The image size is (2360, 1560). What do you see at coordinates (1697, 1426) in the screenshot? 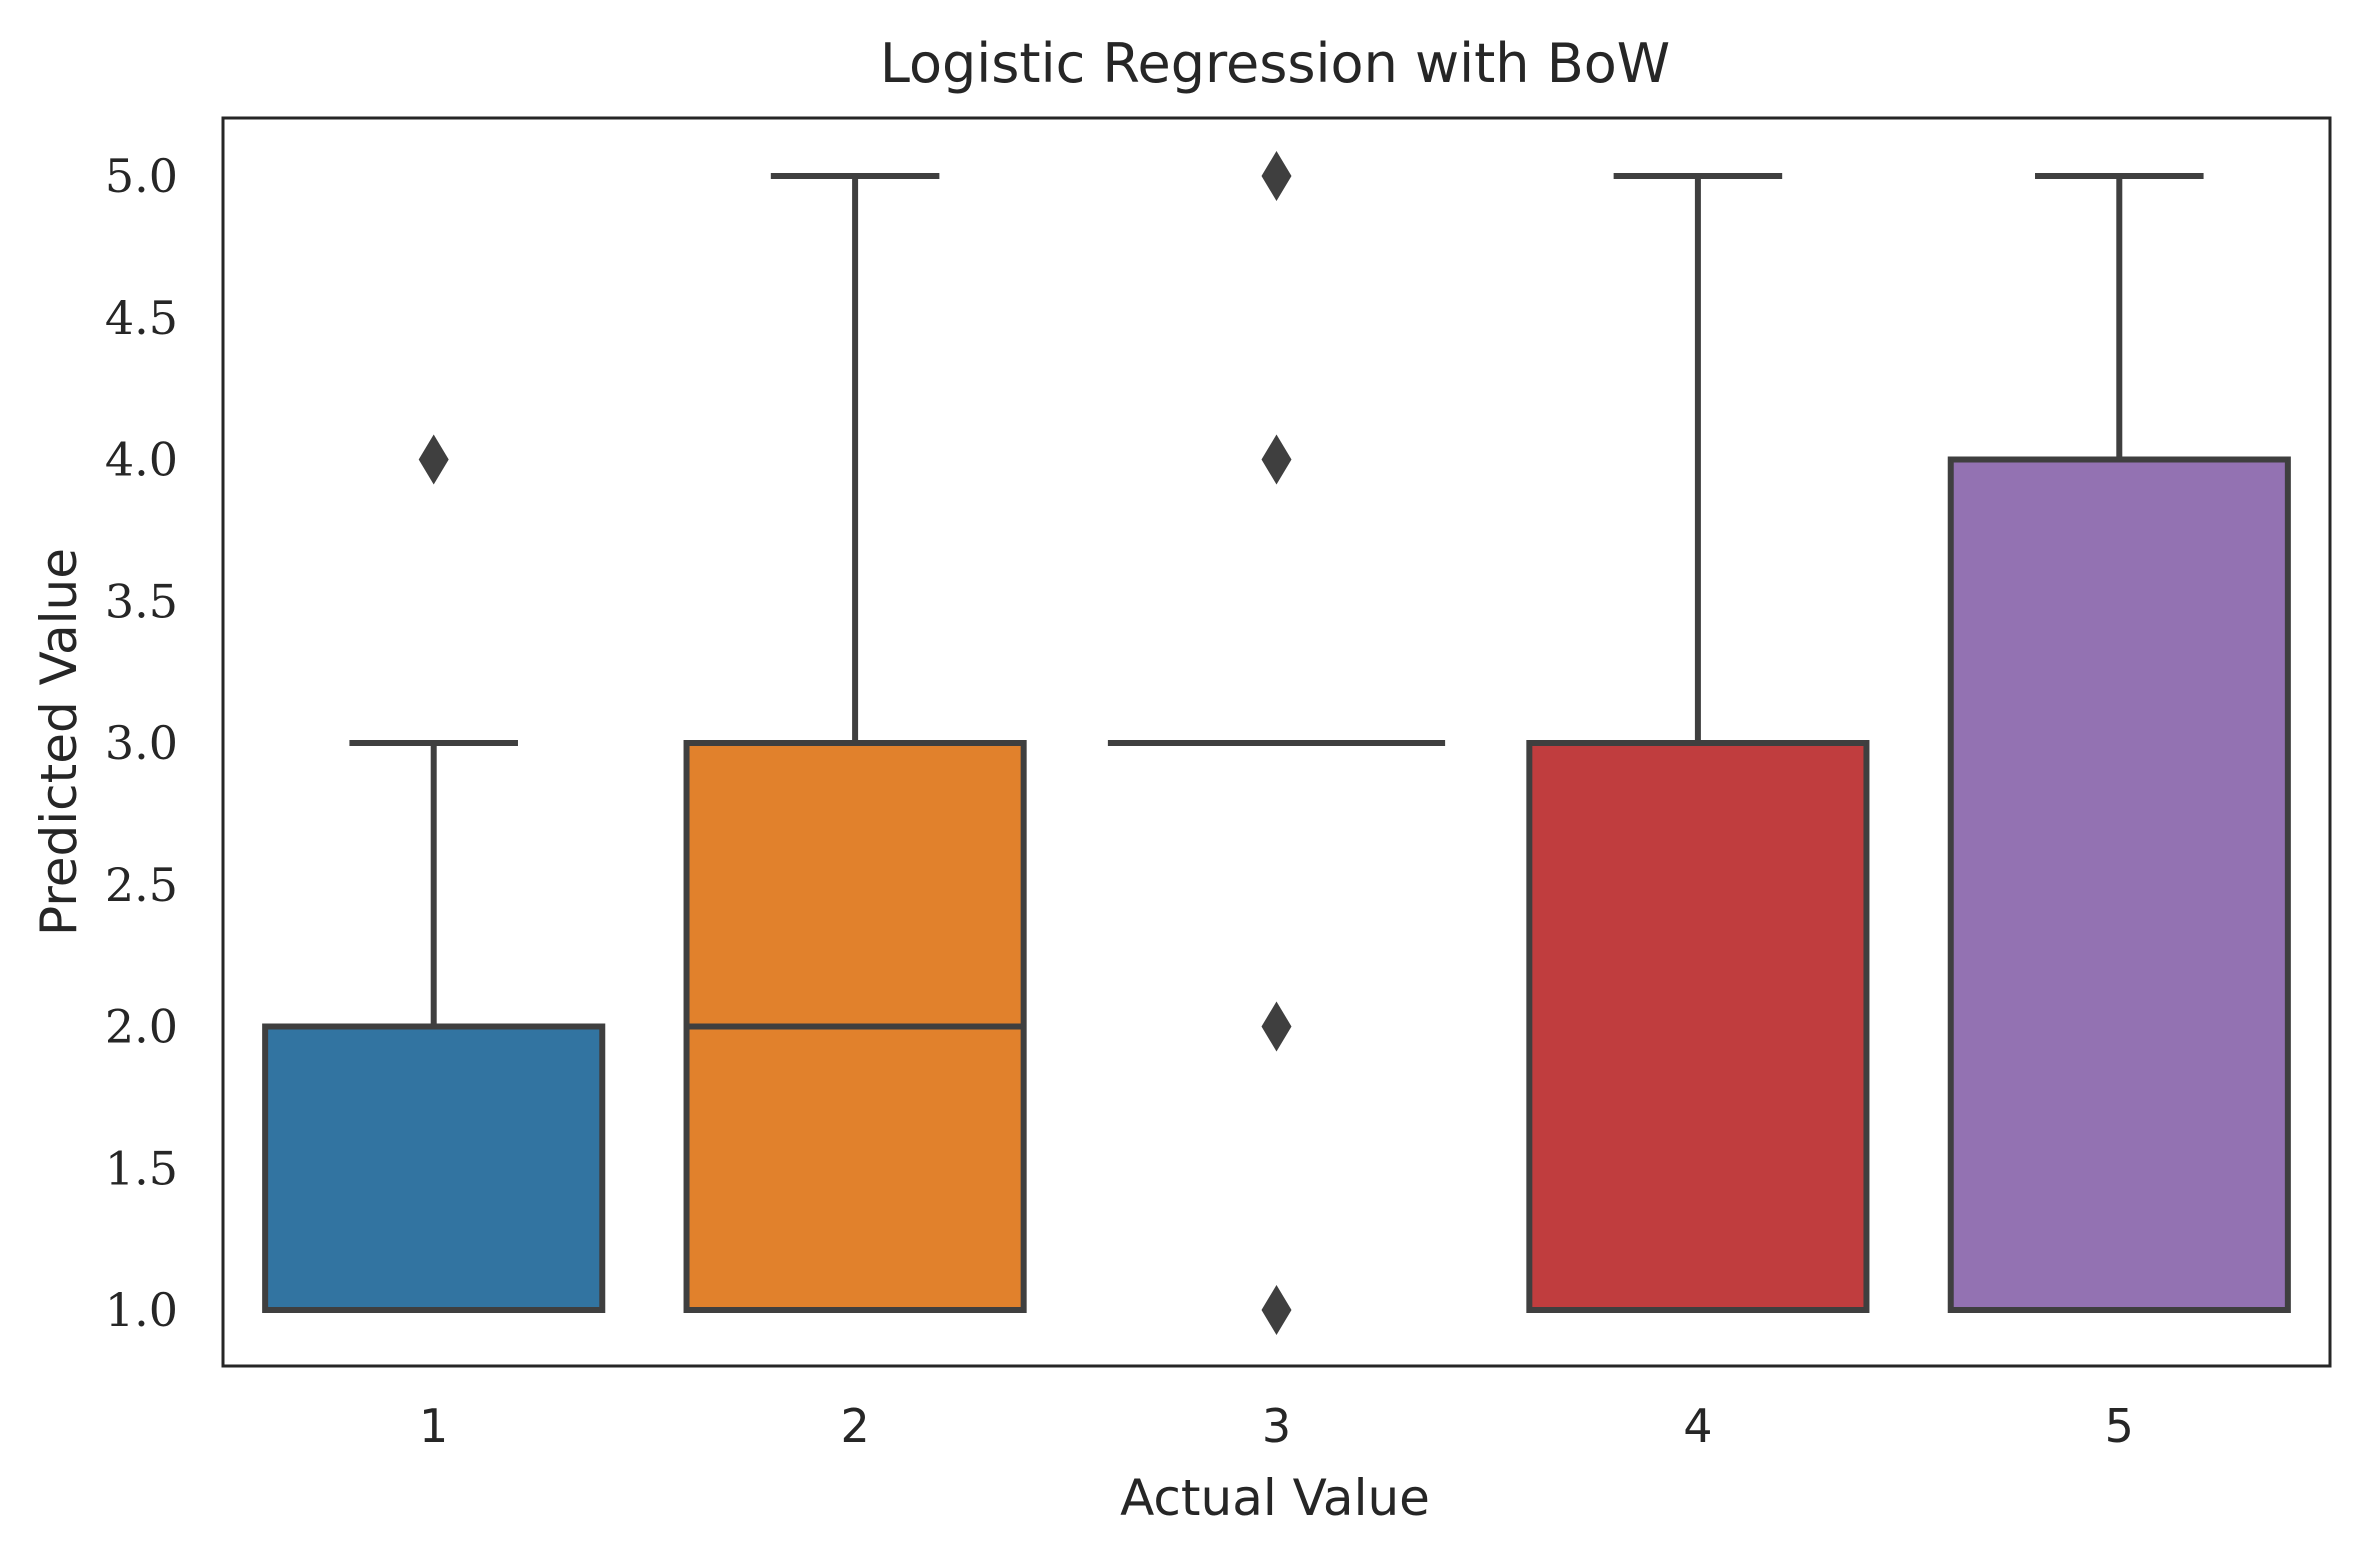
I see `x-tick-label: 4` at bounding box center [1697, 1426].